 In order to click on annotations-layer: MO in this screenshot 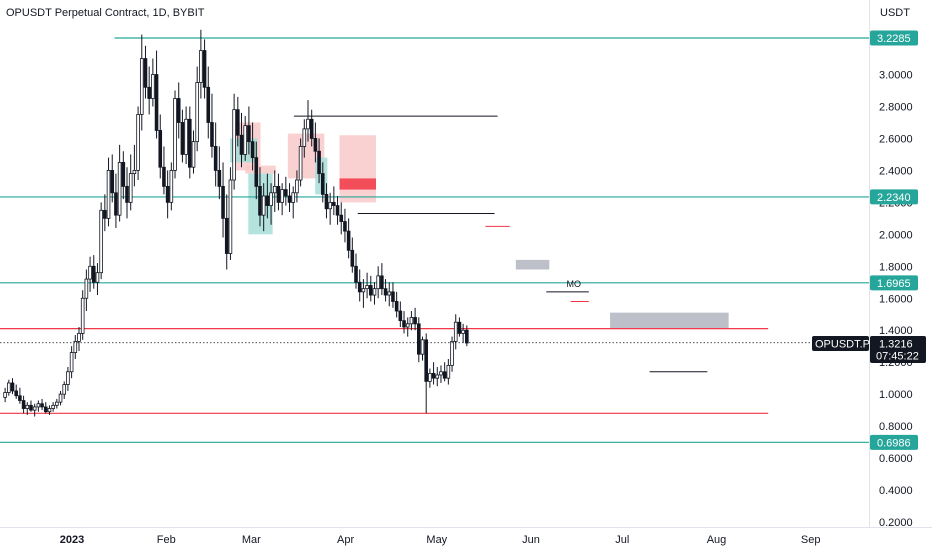, I will do `click(574, 284)`.